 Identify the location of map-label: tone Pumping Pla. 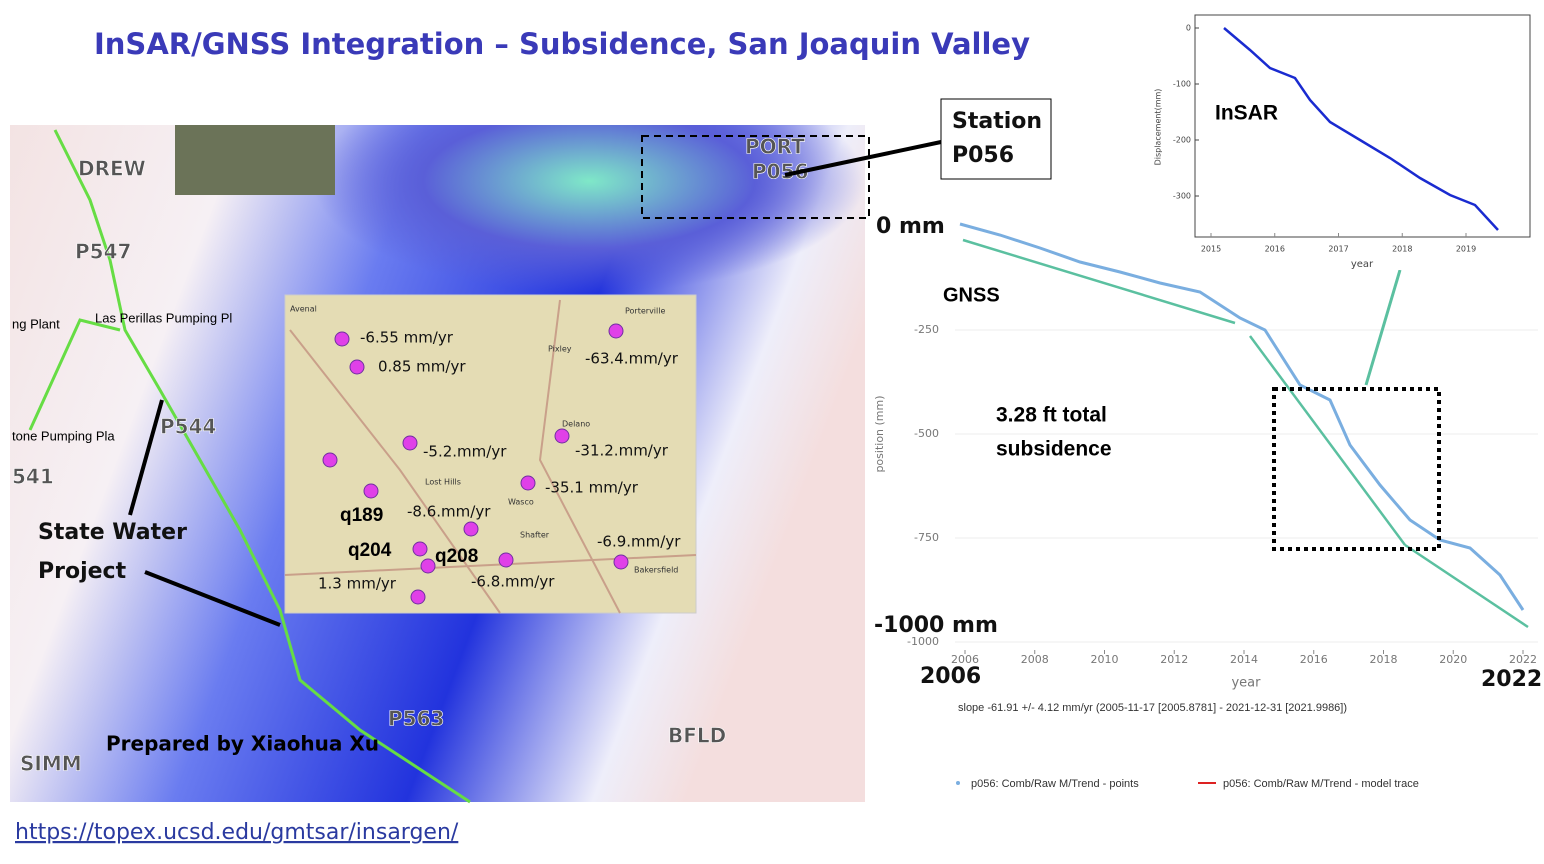
(63, 435).